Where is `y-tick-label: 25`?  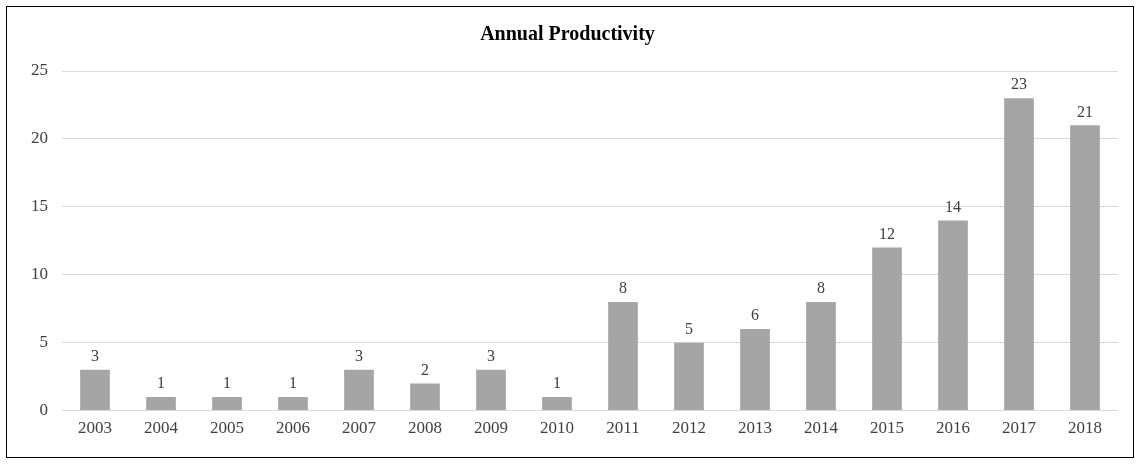
y-tick-label: 25 is located at coordinates (39, 70).